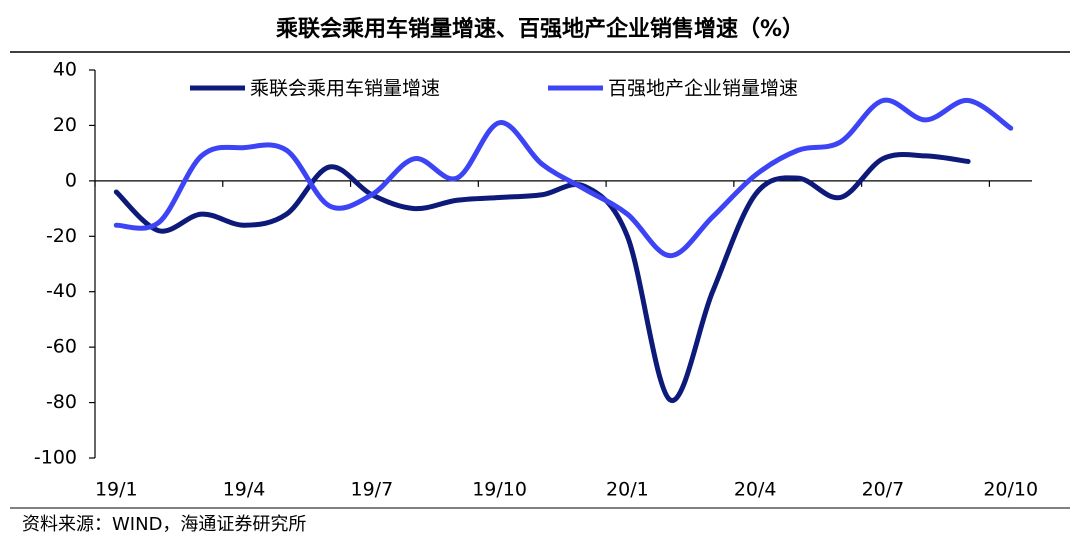 The image size is (1080, 540). Describe the element at coordinates (627, 490) in the screenshot. I see `x-tick-label: 20/1` at that location.